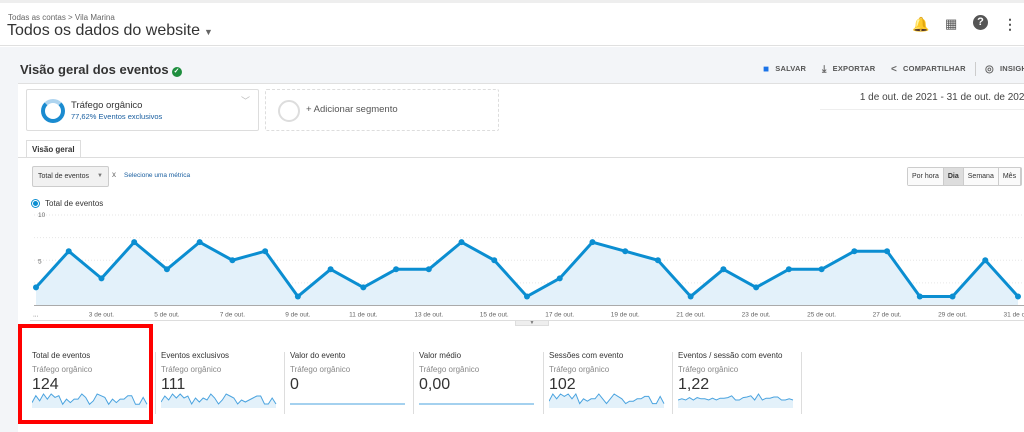  What do you see at coordinates (981, 176) in the screenshot?
I see `granularity-week: Semana` at bounding box center [981, 176].